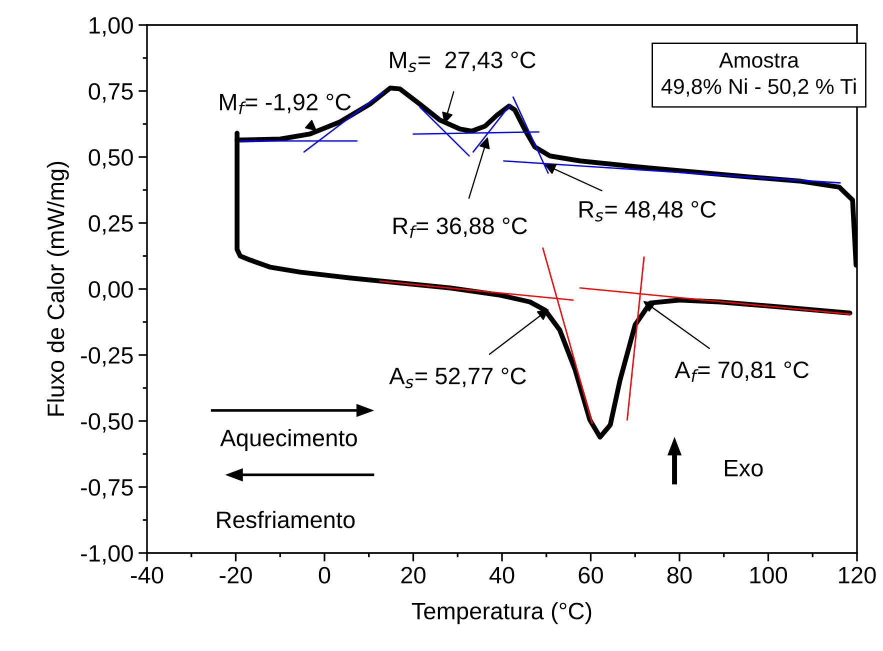 The image size is (883, 651). I want to click on x-axis-title: Temperatura (°C), so click(502, 613).